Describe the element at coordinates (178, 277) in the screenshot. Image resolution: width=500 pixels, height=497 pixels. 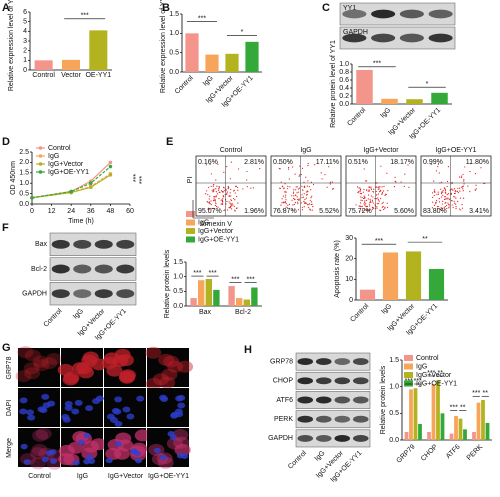
I see `y-tick-label: 1.0` at that location.